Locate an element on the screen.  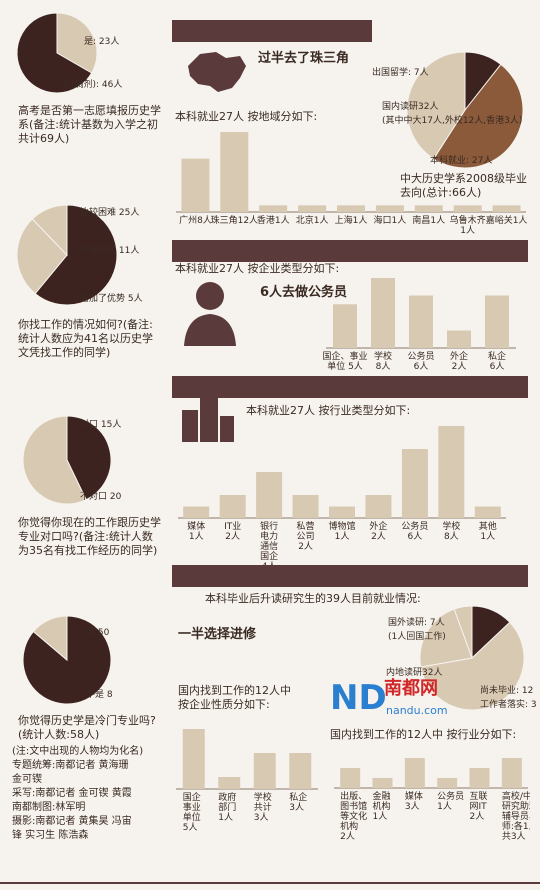
bar-category-label: 单位 5人 is located at coordinates (345, 366).